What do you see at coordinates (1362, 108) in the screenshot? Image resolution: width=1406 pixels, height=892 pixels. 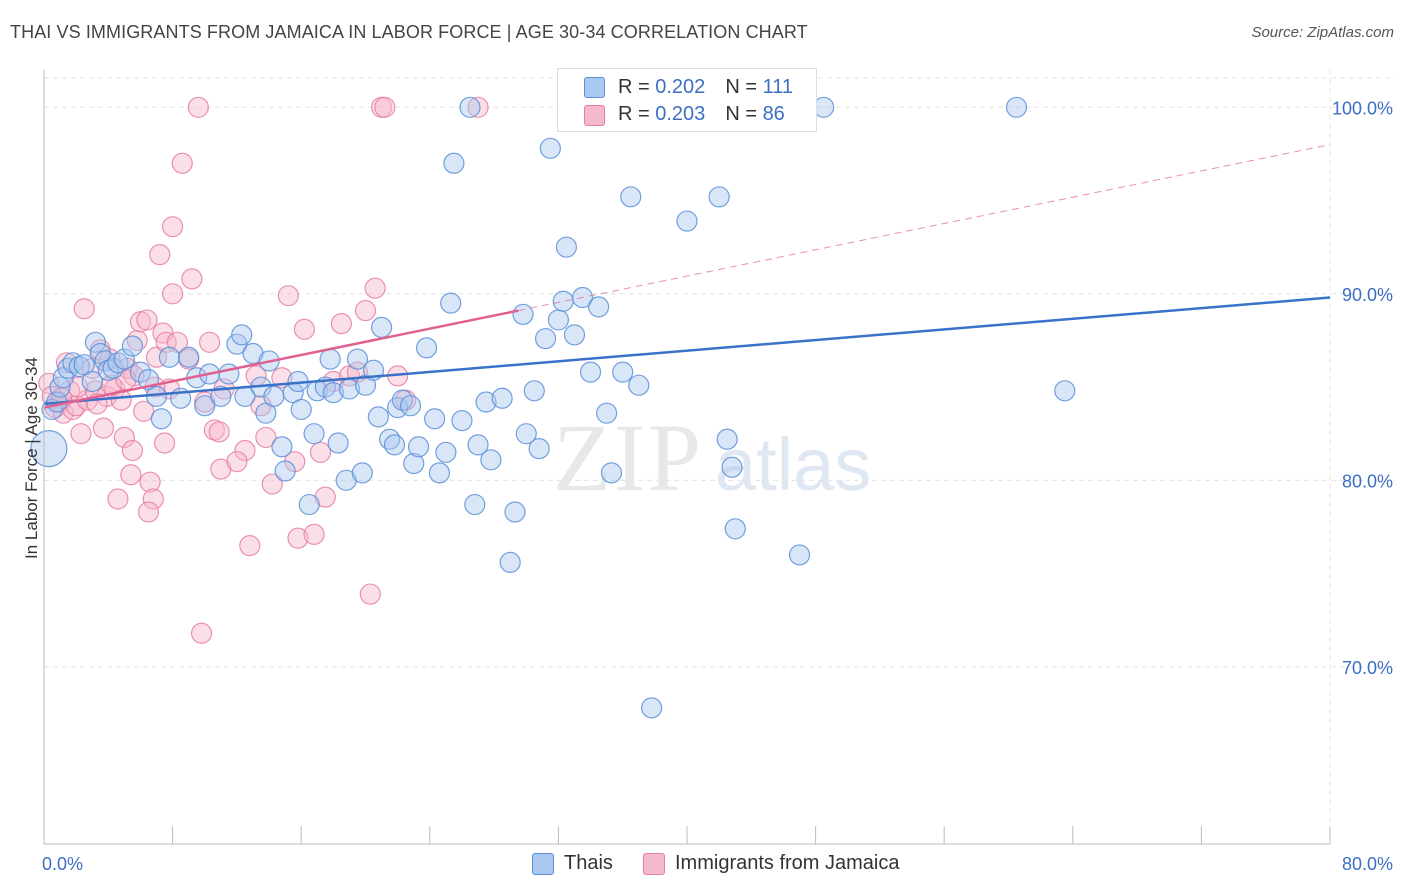 I see `y-tick-label: 100.0%` at bounding box center [1362, 108].